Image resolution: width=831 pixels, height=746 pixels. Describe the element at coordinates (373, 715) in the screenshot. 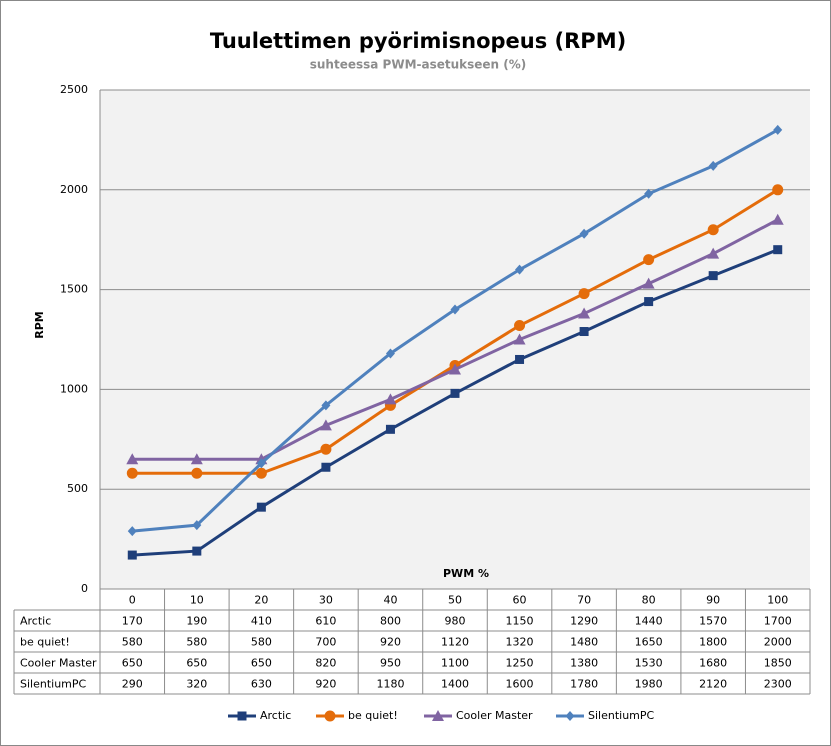

I see `legend-label: be quiet!` at that location.